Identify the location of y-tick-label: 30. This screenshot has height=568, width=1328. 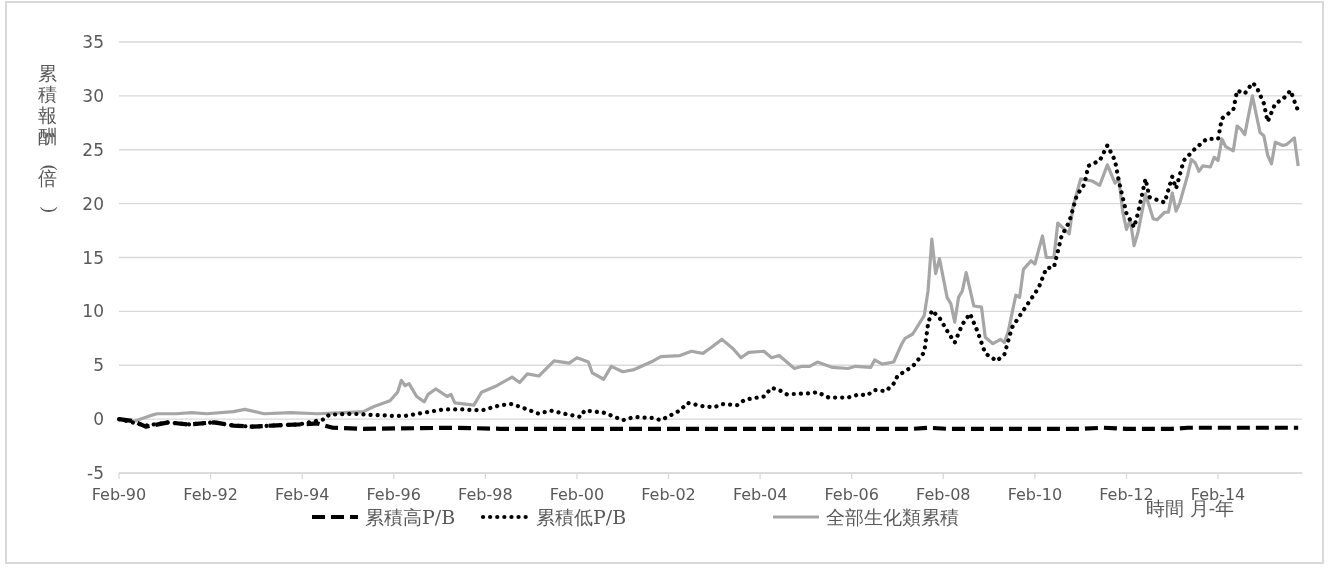
(93, 95).